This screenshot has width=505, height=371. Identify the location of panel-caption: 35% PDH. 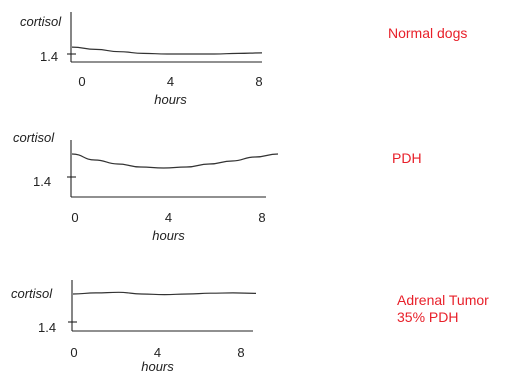
(427, 317).